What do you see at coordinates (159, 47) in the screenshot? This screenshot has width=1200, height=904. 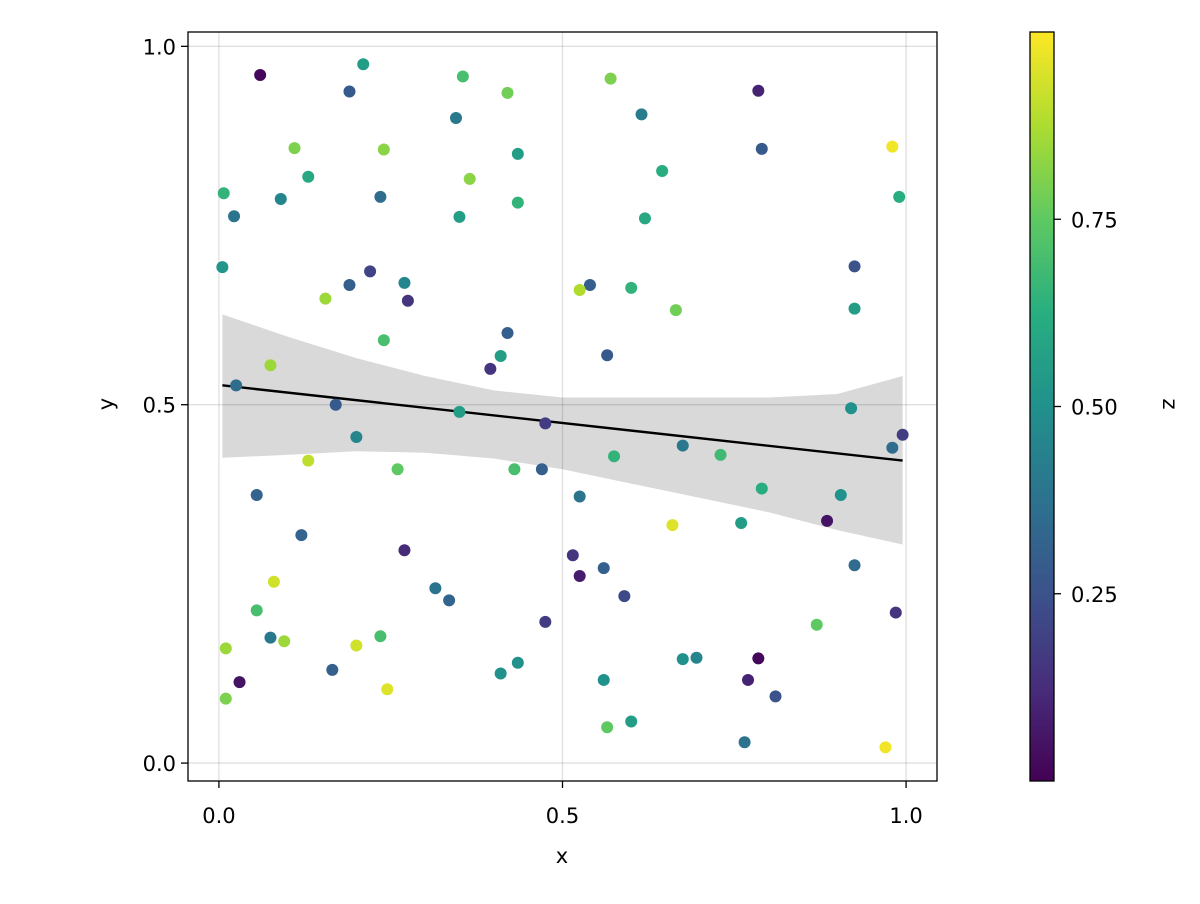 I see `y-tick-label: 1.0` at bounding box center [159, 47].